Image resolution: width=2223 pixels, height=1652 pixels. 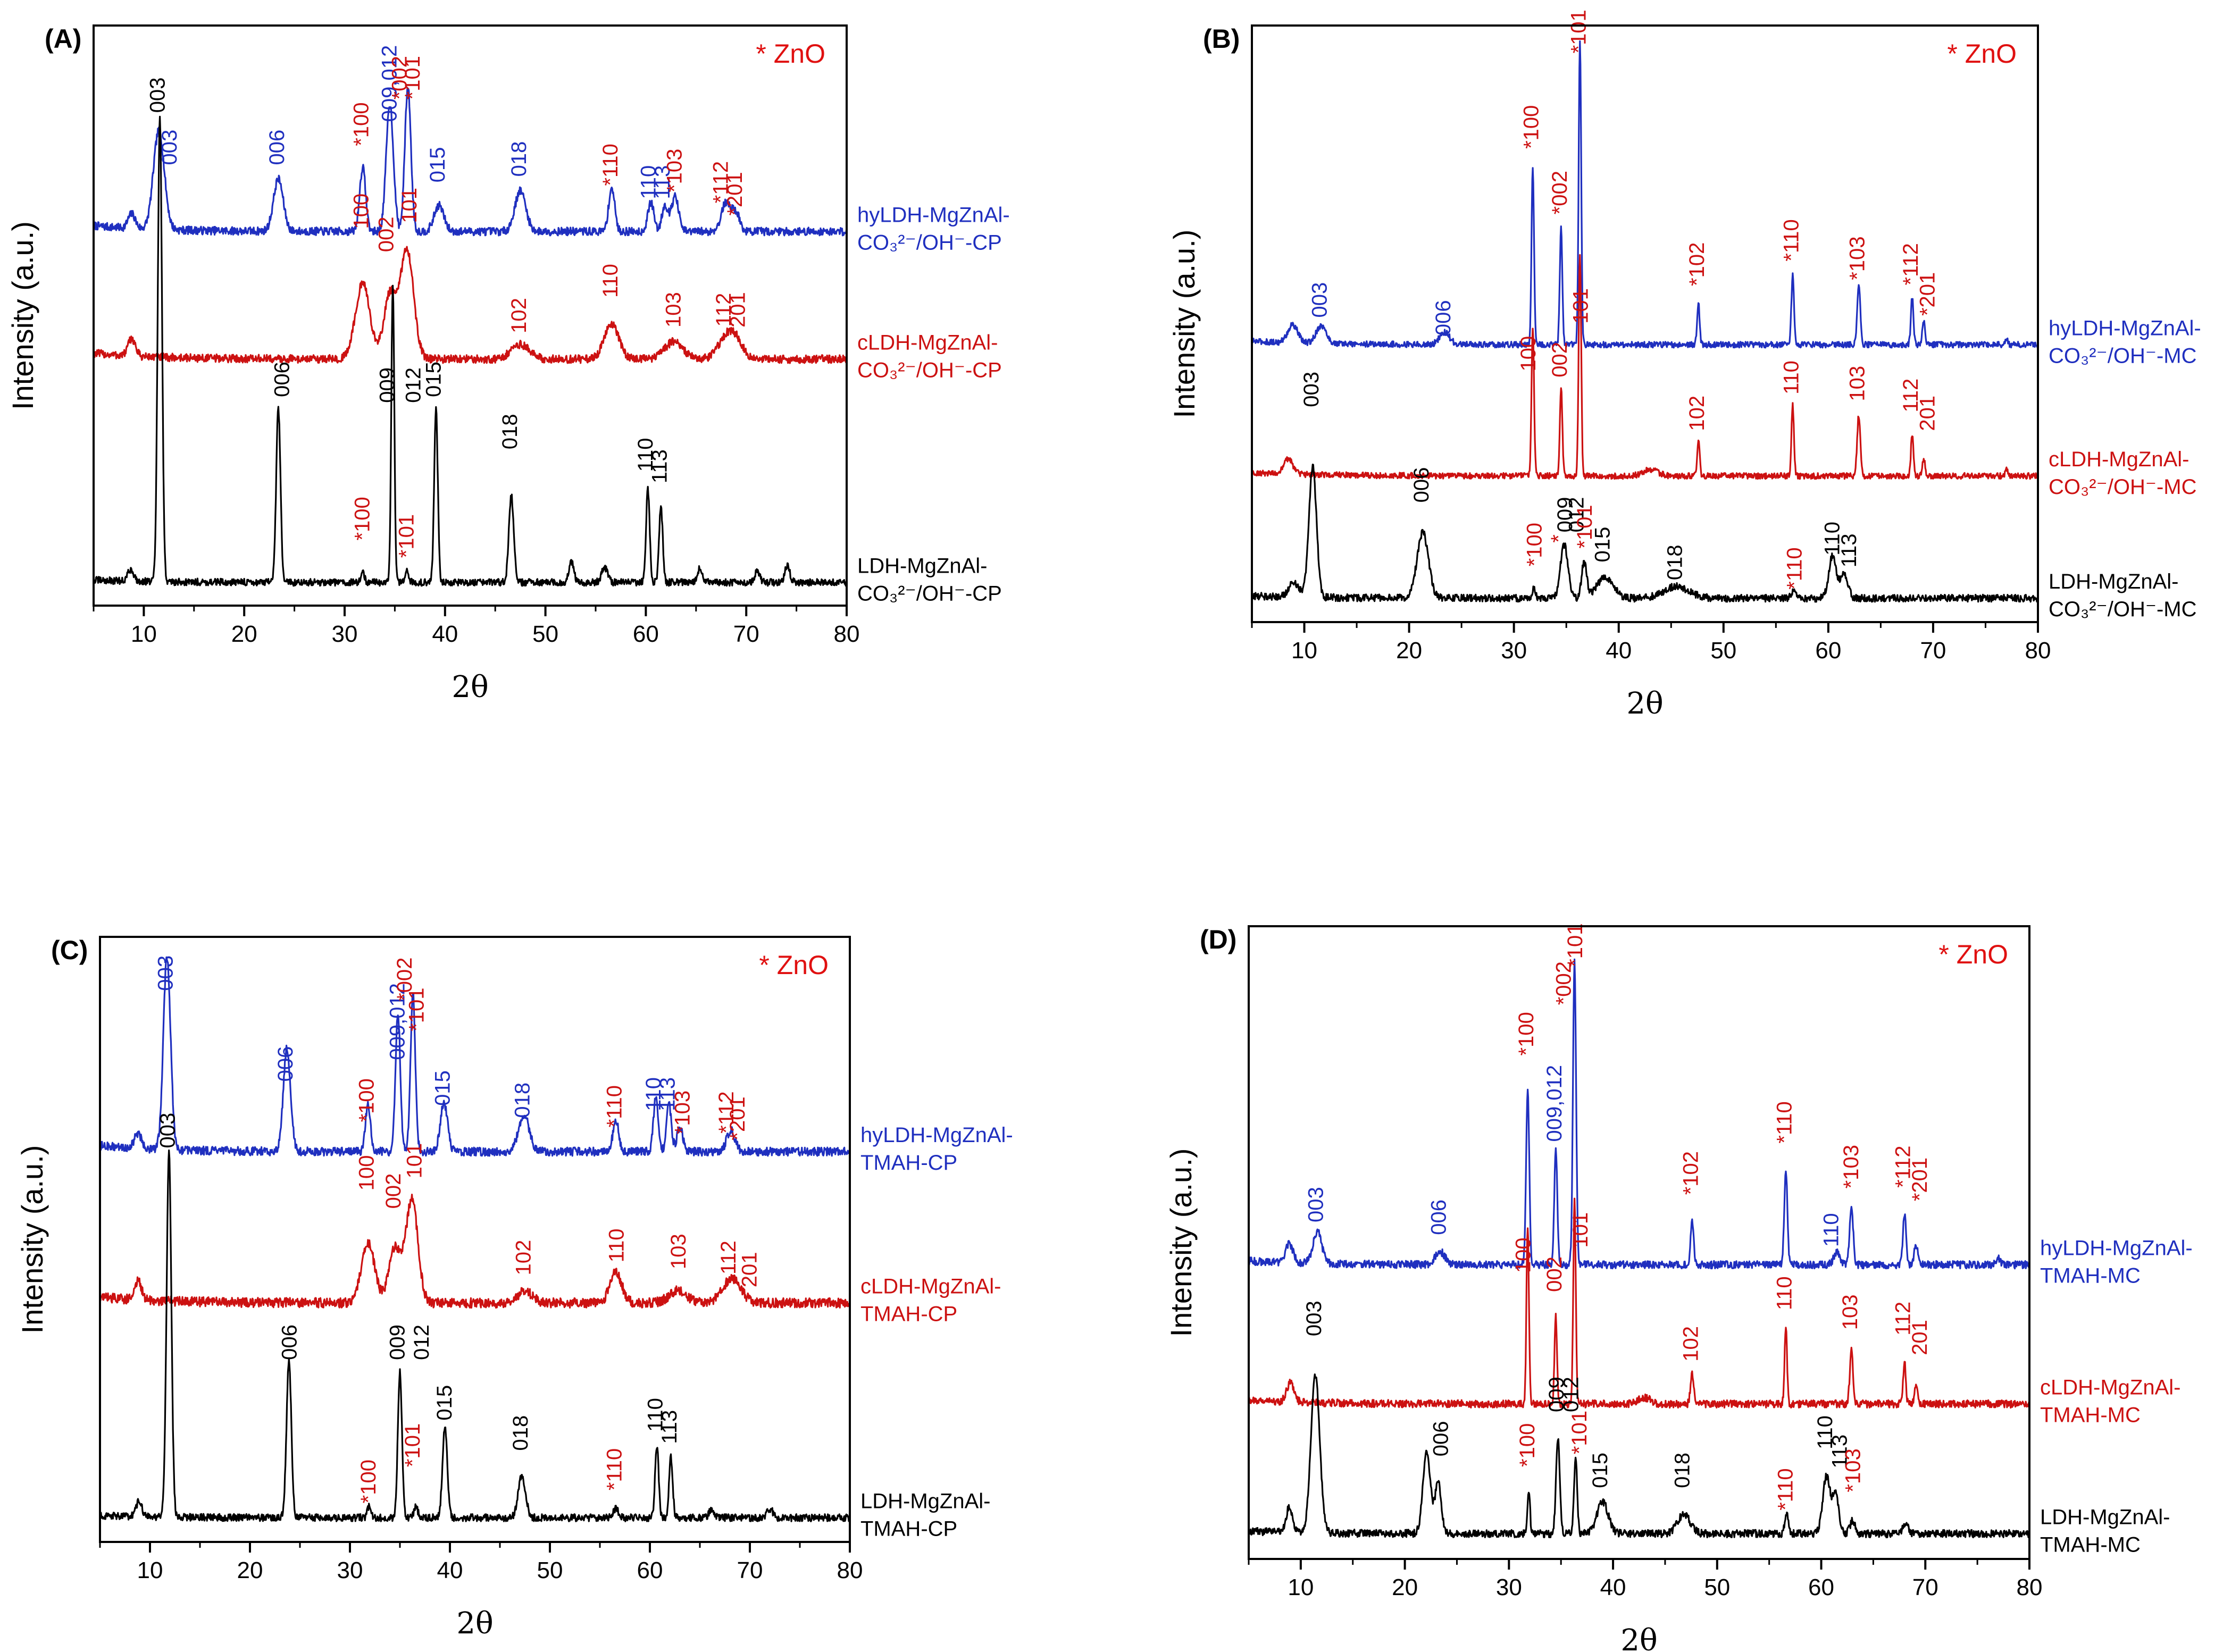 I want to click on peak-label: 009,012, so click(x=398, y=1021).